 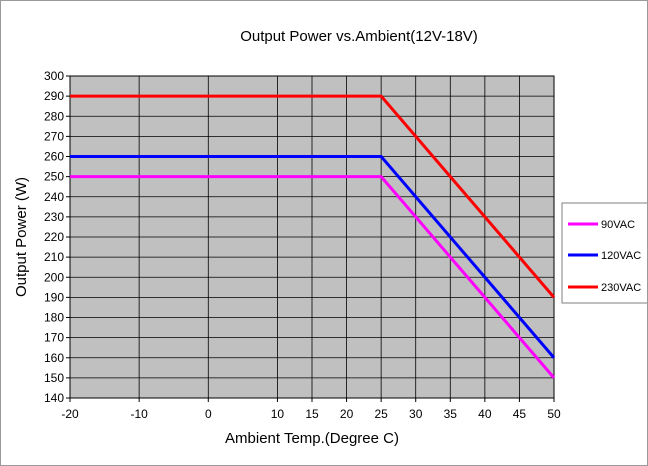 I want to click on x-tick-label: 40, so click(x=485, y=414).